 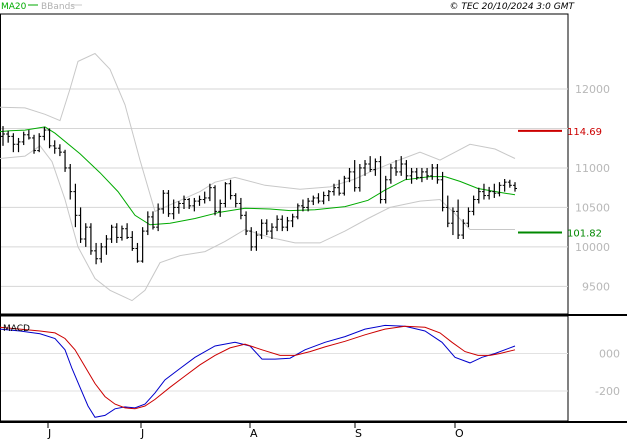 I want to click on marker-label: 114.69, so click(x=584, y=132).